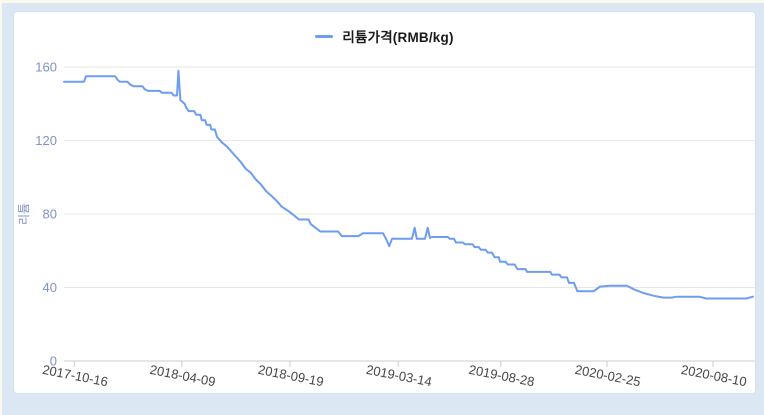  Describe the element at coordinates (324, 36) in the screenshot. I see `legend-line-marker` at that location.